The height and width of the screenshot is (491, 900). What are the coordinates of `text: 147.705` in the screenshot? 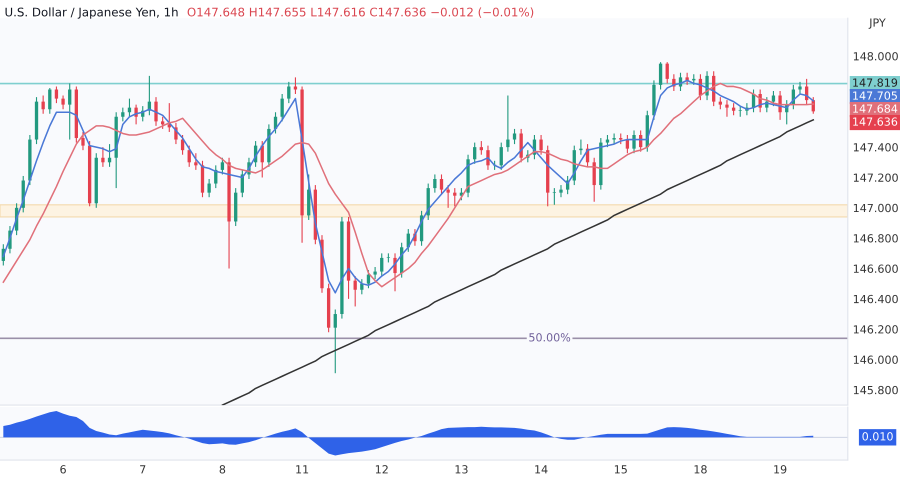 It's located at (875, 95).